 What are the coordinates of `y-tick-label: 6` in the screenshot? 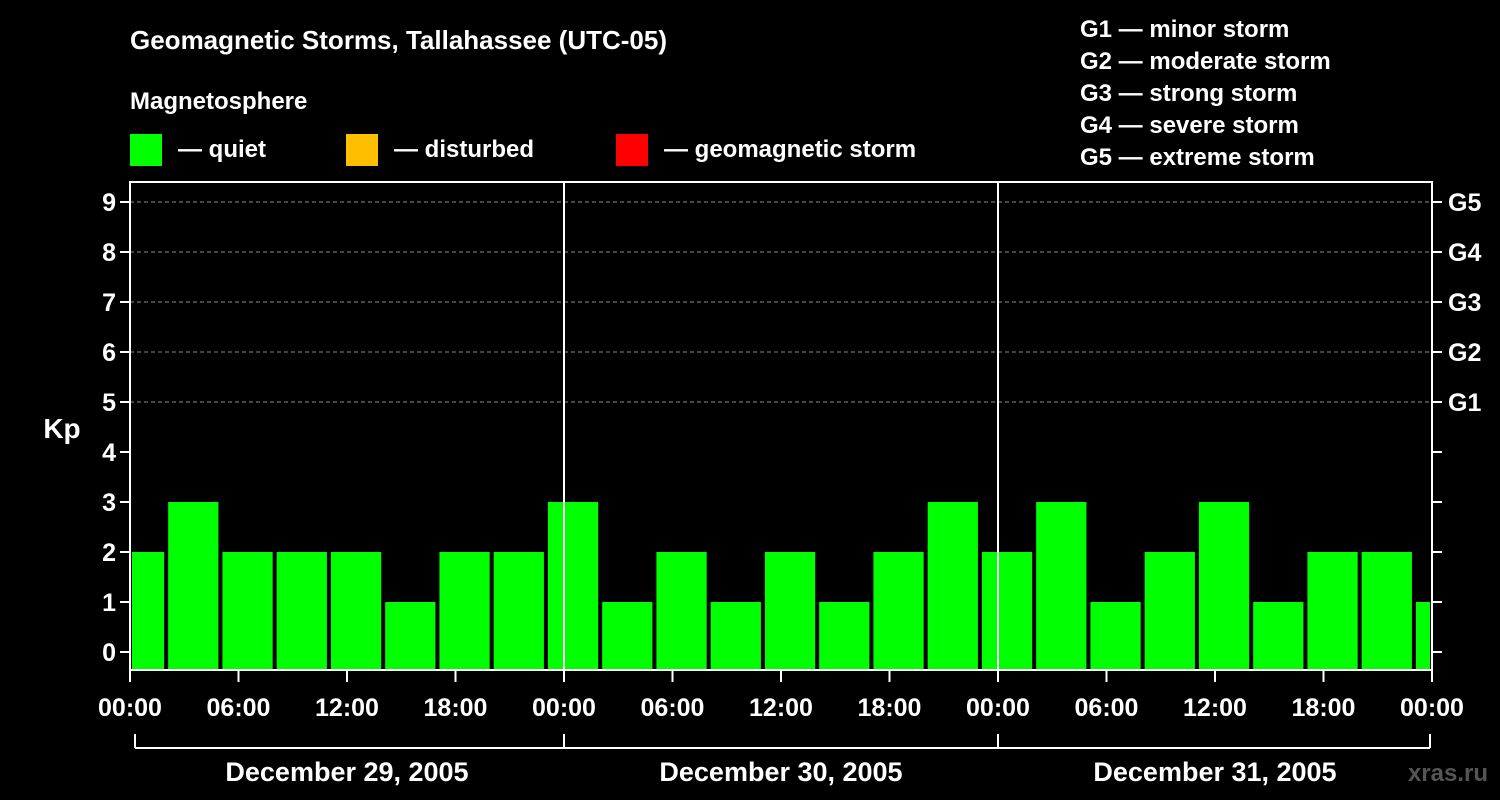 It's located at (109, 353).